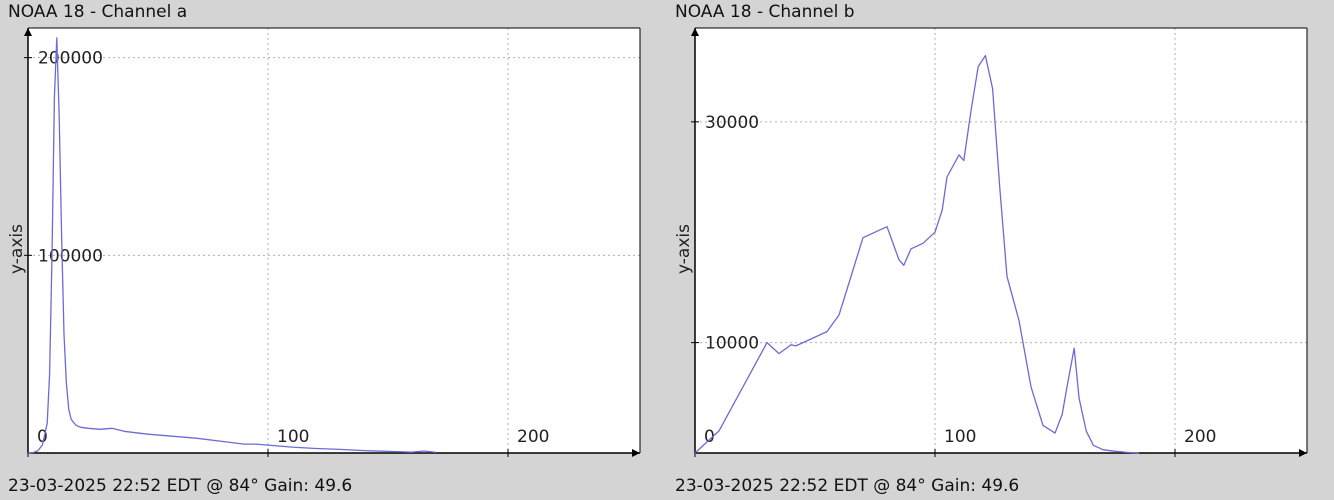 The width and height of the screenshot is (1334, 500). Describe the element at coordinates (732, 344) in the screenshot. I see `y-tick-label: 10000` at that location.